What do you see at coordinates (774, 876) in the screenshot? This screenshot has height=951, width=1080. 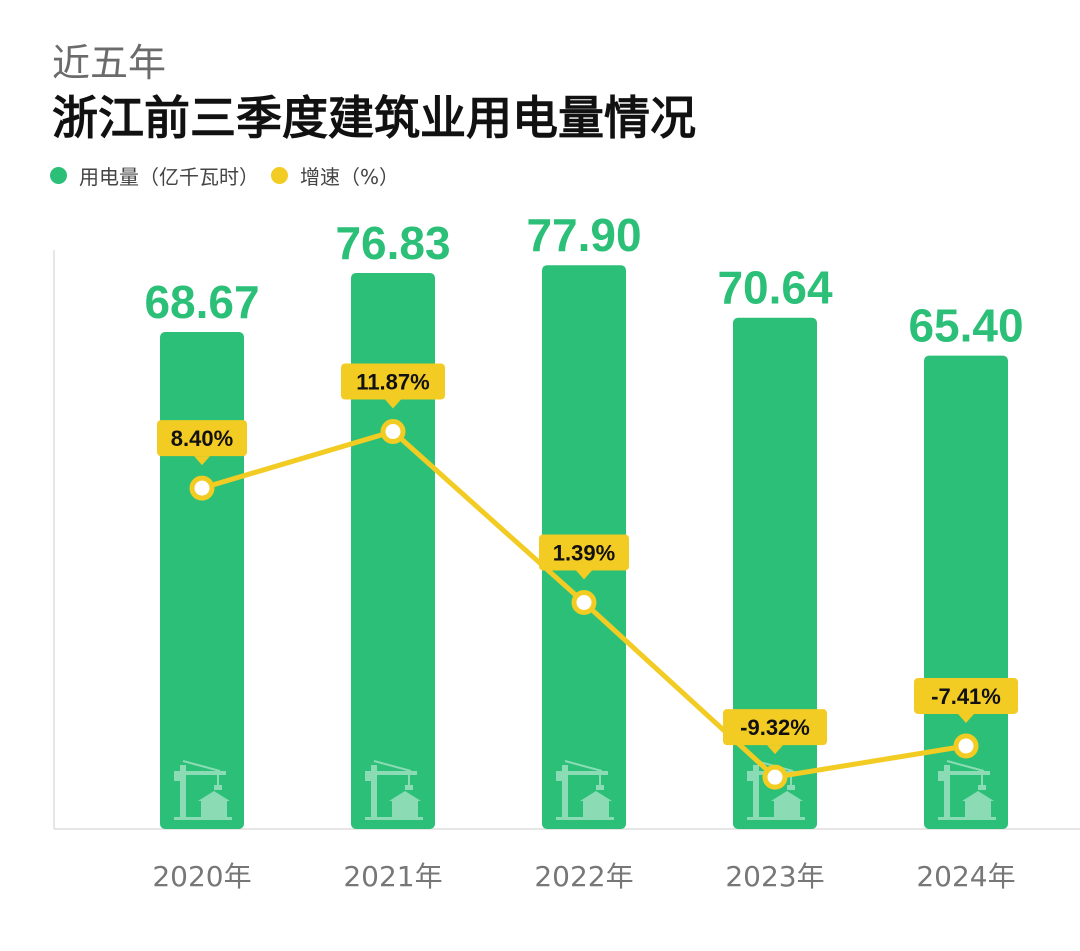 I see `x-tick-label-3: 2023年` at bounding box center [774, 876].